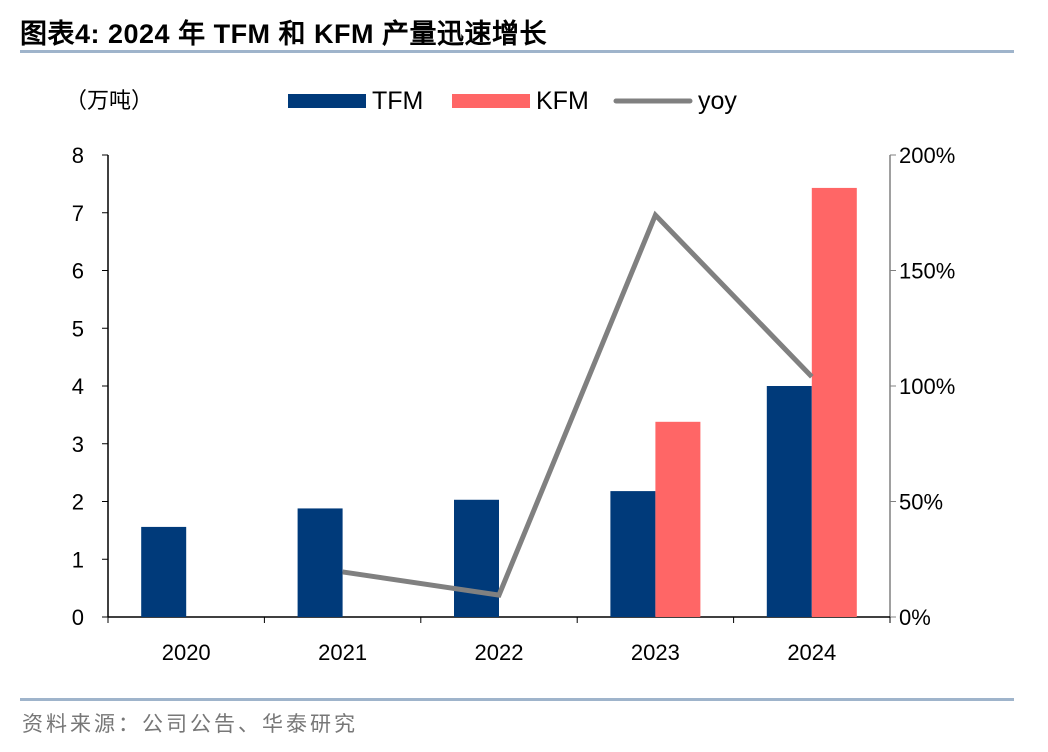 Image resolution: width=1048 pixels, height=752 pixels. I want to click on bar-tfm-2021, so click(320, 562).